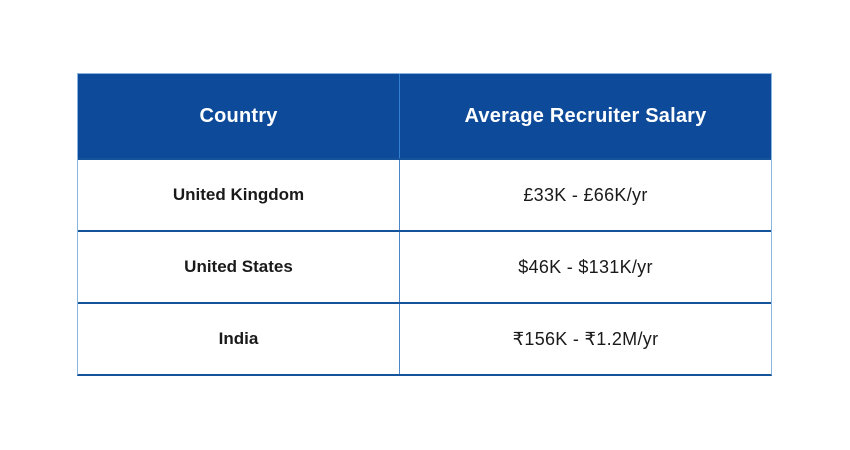  What do you see at coordinates (585, 266) in the screenshot?
I see `salary-cell: $46K - $131K/yr` at bounding box center [585, 266].